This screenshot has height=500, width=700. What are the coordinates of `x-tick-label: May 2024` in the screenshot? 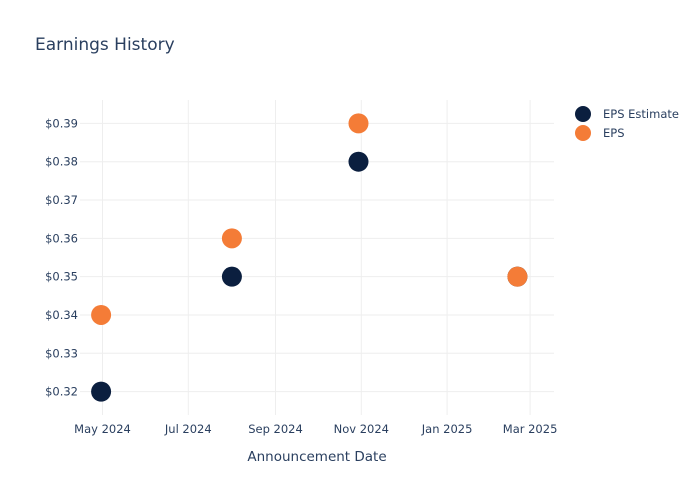 It's located at (102, 429).